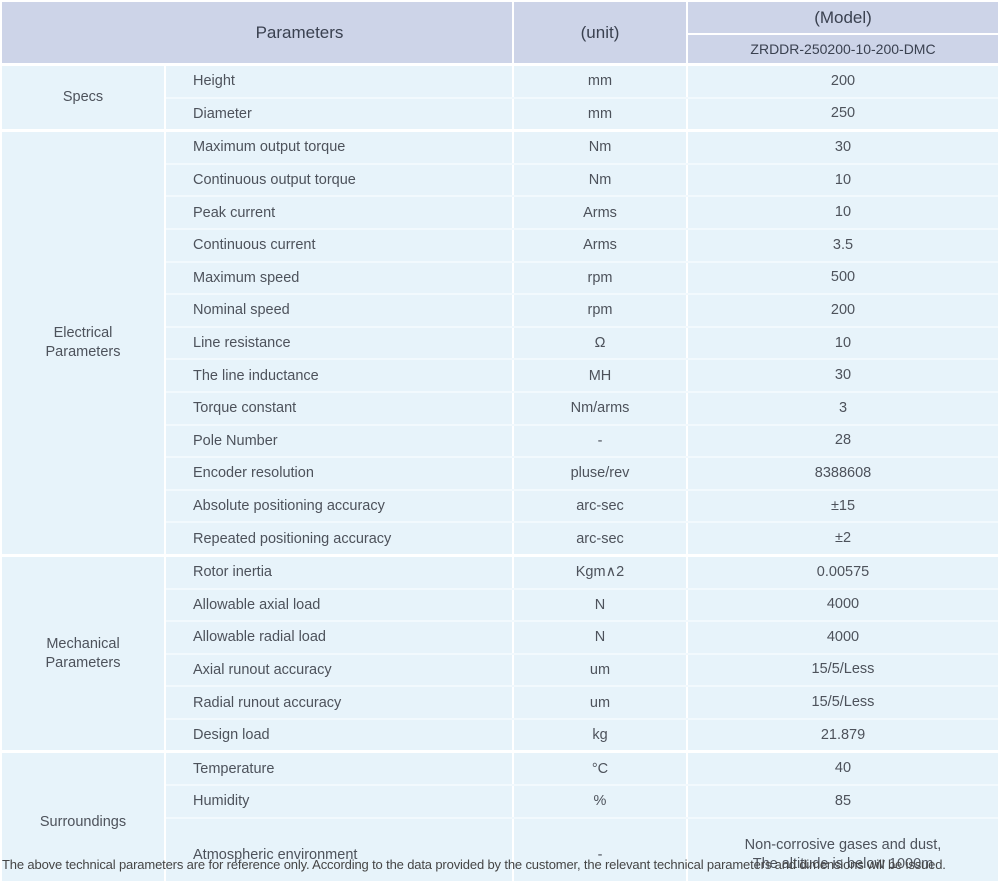 Image resolution: width=1000 pixels, height=881 pixels. Describe the element at coordinates (600, 408) in the screenshot. I see `unit-cell: Nm/arms` at that location.